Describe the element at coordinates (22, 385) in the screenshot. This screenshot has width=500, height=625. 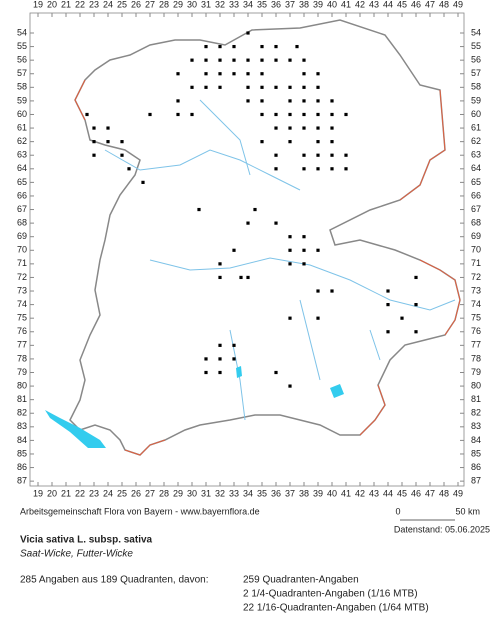
I see `y-label: 80` at that location.